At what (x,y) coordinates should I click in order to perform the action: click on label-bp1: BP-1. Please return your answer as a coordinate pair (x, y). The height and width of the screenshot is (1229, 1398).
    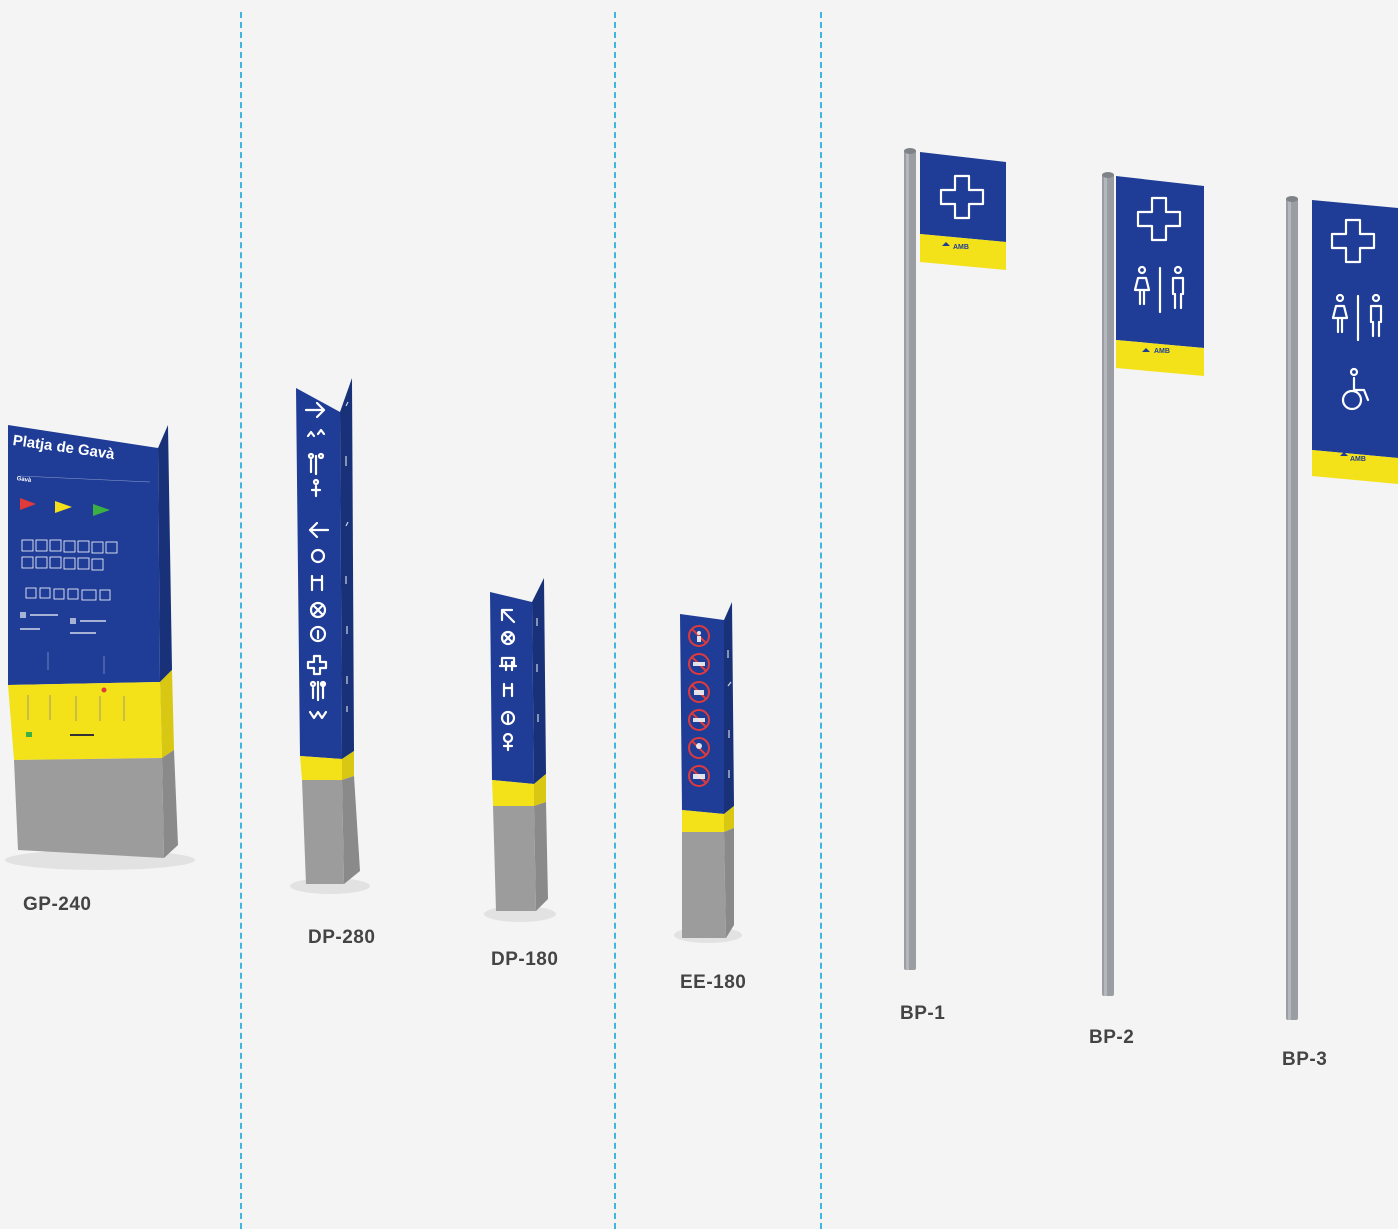
    Looking at the image, I should click on (923, 1013).